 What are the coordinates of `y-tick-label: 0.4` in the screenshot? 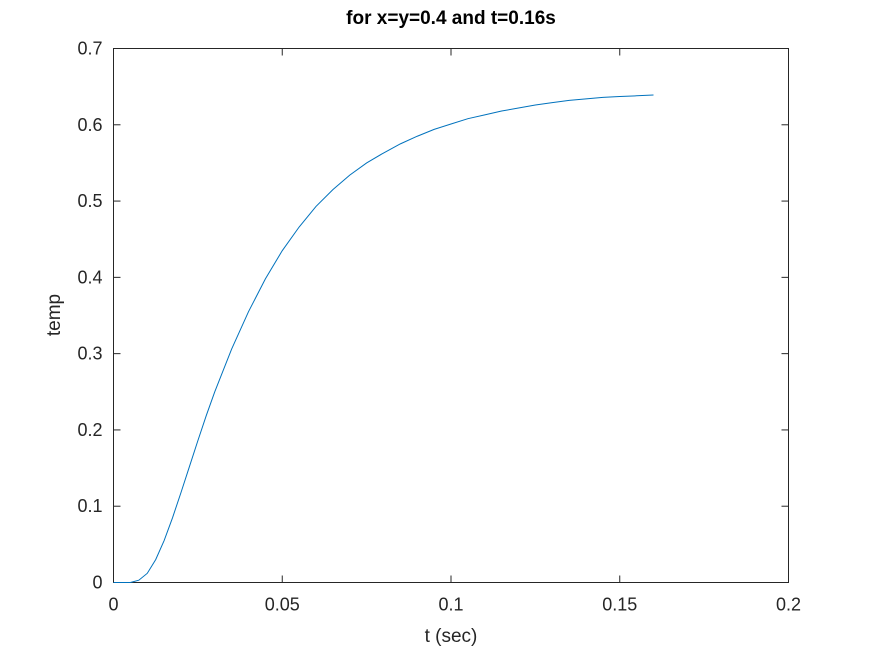 It's located at (89, 277).